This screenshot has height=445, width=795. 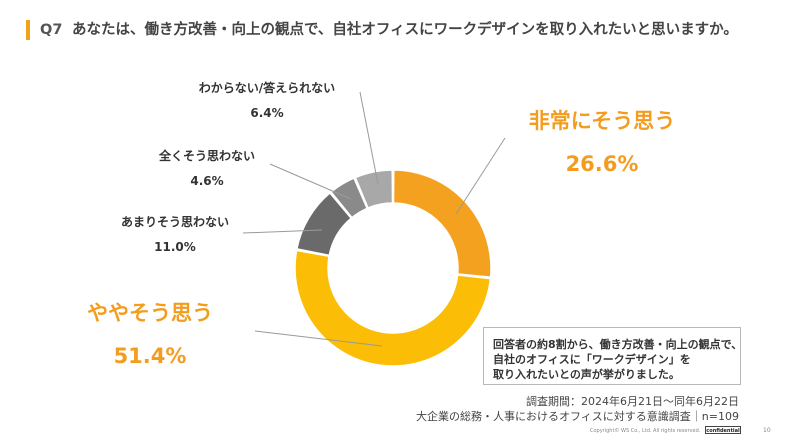 What do you see at coordinates (51, 30) in the screenshot?
I see `question-number: Q7` at bounding box center [51, 30].